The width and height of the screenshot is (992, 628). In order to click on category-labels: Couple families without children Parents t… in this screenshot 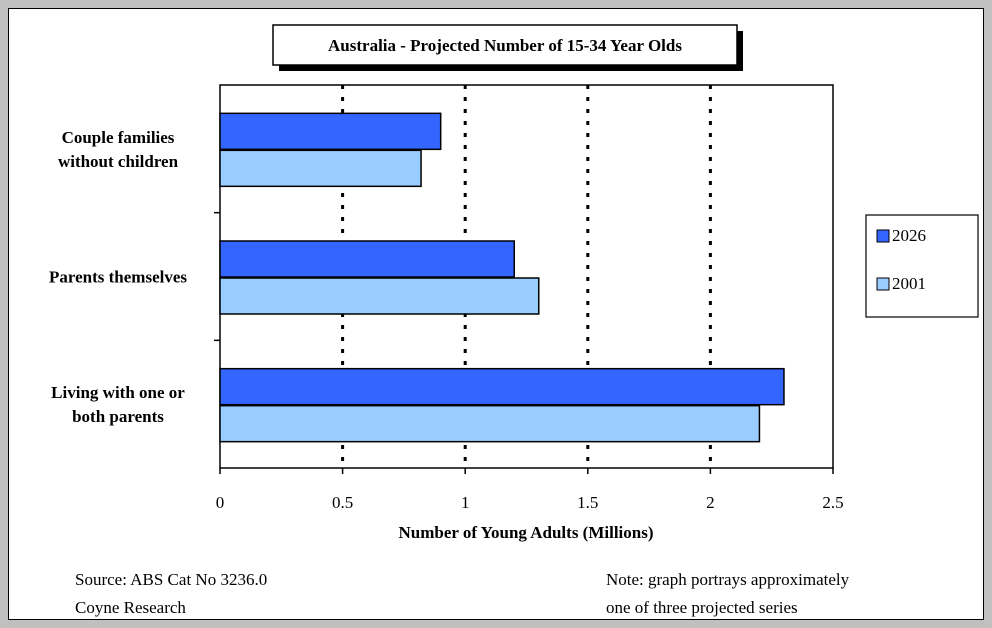, I will do `click(118, 277)`.